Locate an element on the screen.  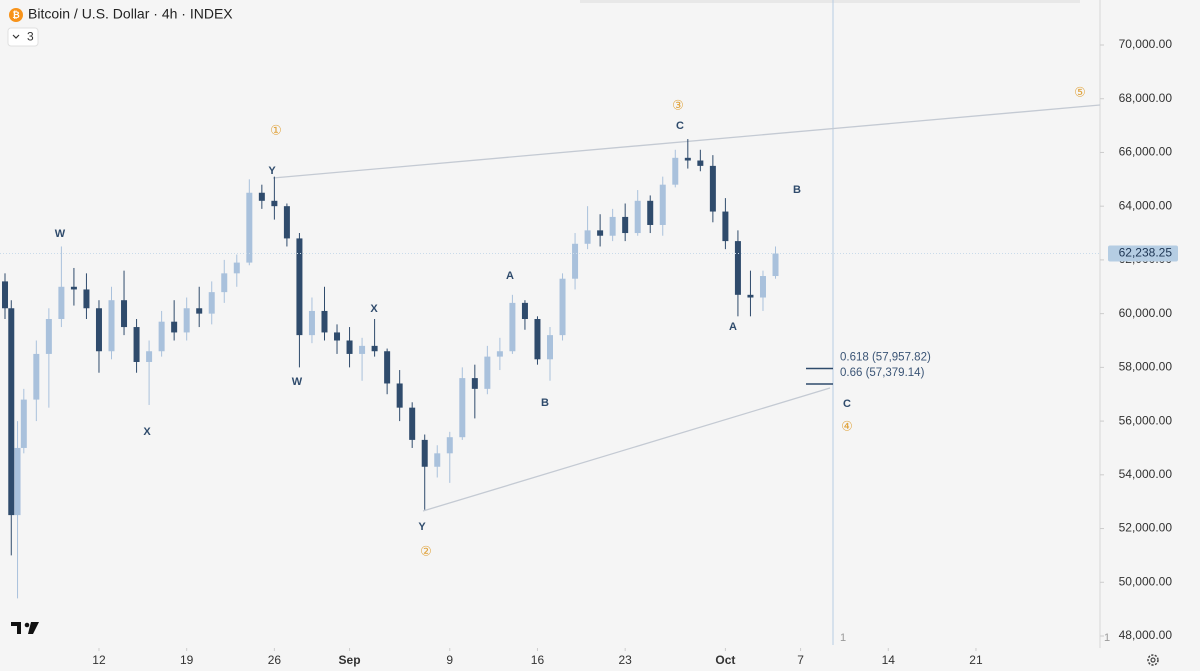
upper-trendline is located at coordinates (686, 141).